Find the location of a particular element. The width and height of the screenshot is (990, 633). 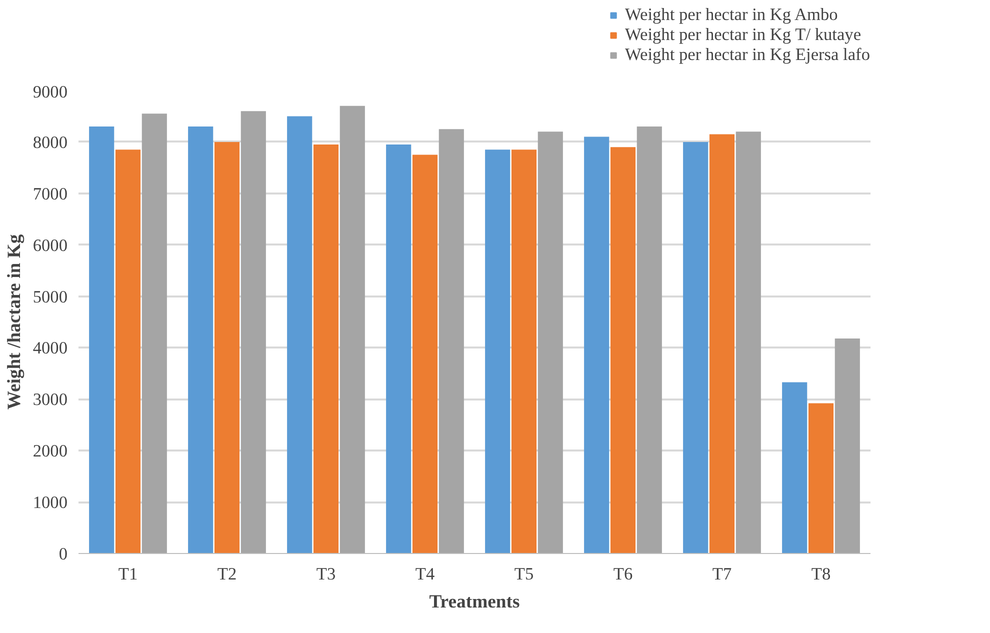

x-tick-label: T3 is located at coordinates (326, 574).